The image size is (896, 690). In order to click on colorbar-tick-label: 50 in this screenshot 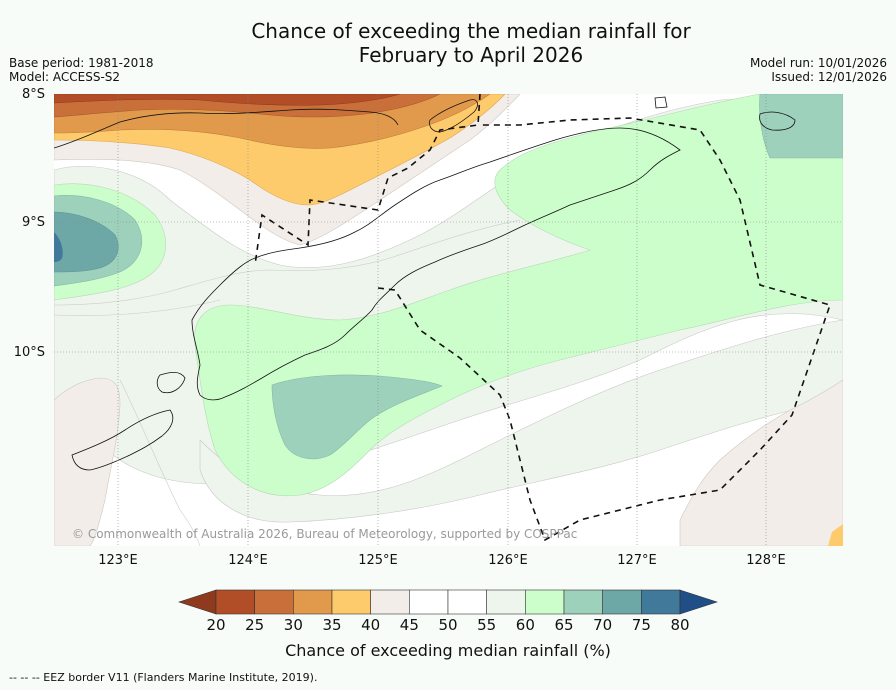, I will do `click(448, 625)`.